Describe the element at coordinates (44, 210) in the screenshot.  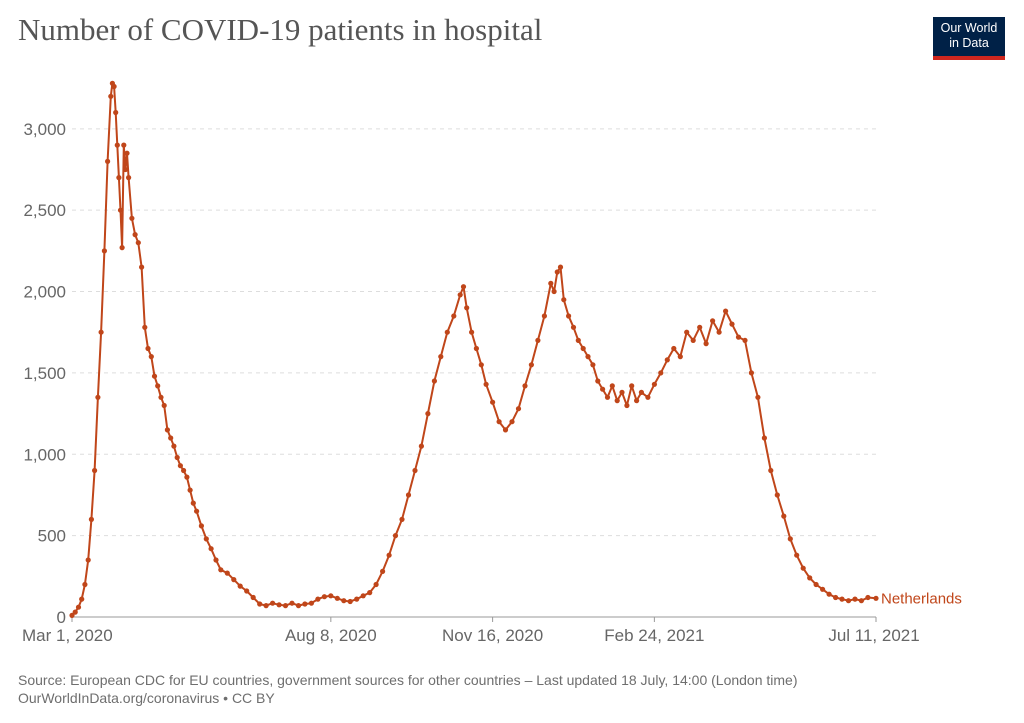
I see `y-tick-label: 2,500` at that location.